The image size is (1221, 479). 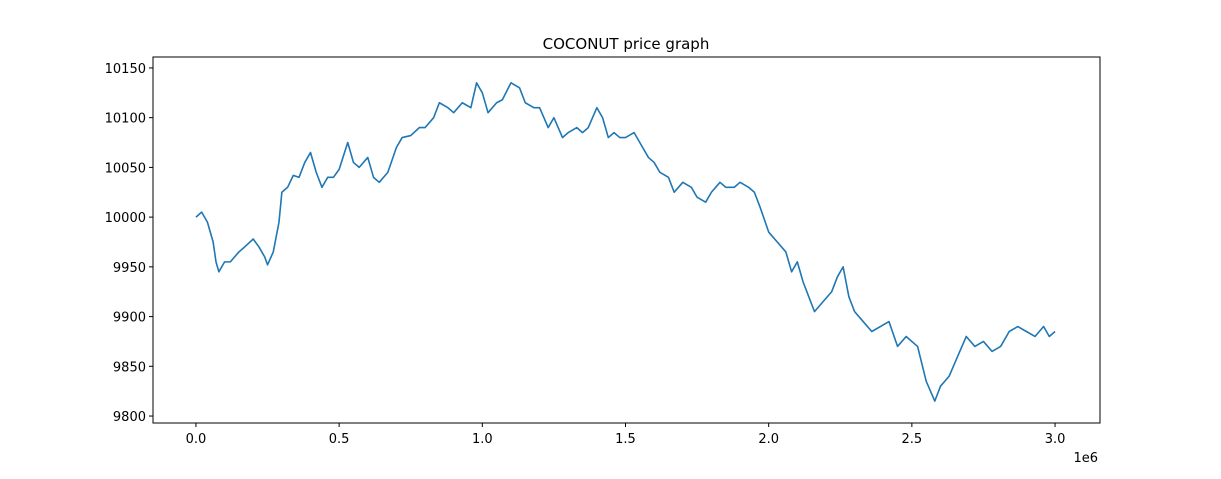 What do you see at coordinates (129, 318) in the screenshot?
I see `y-tick-label: 9900` at bounding box center [129, 318].